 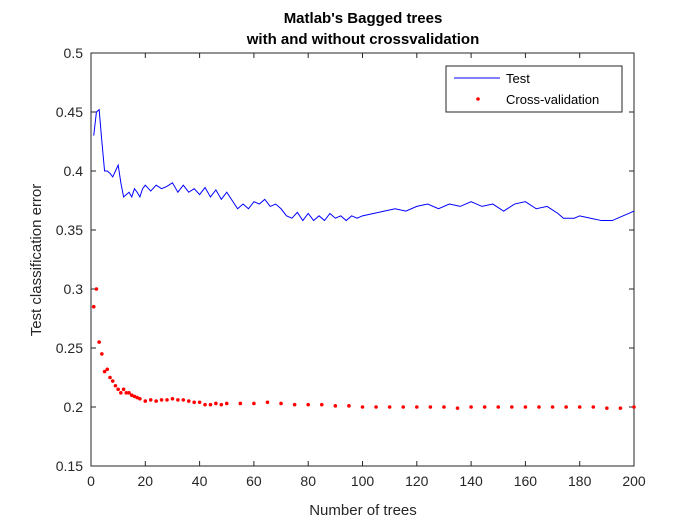 I want to click on x-tick-label: 200, so click(x=634, y=481).